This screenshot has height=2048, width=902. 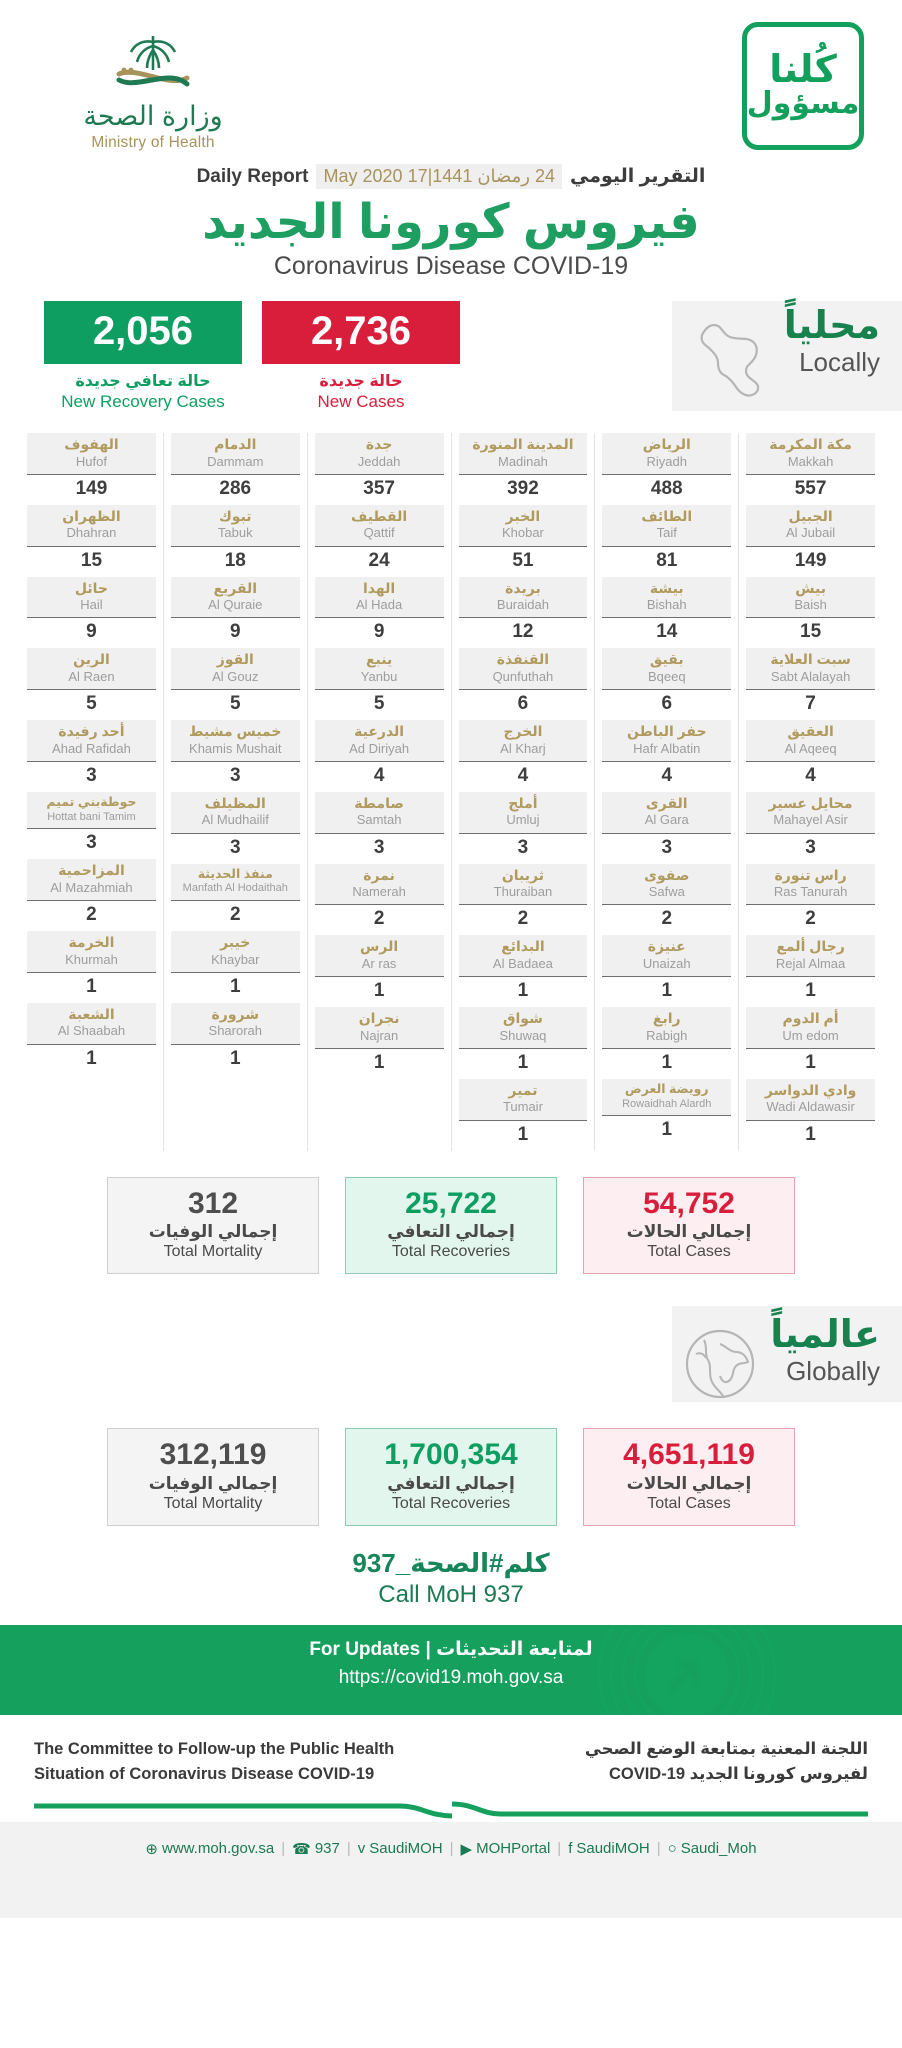 What do you see at coordinates (143, 402) in the screenshot?
I see `new-recovery-label-en: New Recovery Cases` at bounding box center [143, 402].